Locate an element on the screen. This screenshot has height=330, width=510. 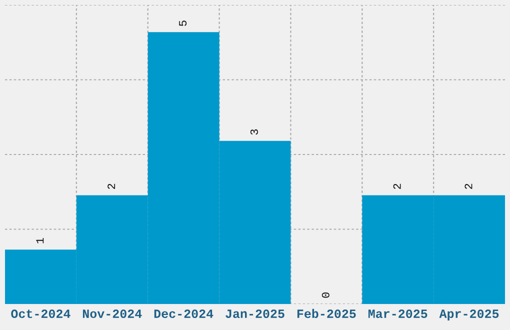
data-label: 5 is located at coordinates (183, 23).